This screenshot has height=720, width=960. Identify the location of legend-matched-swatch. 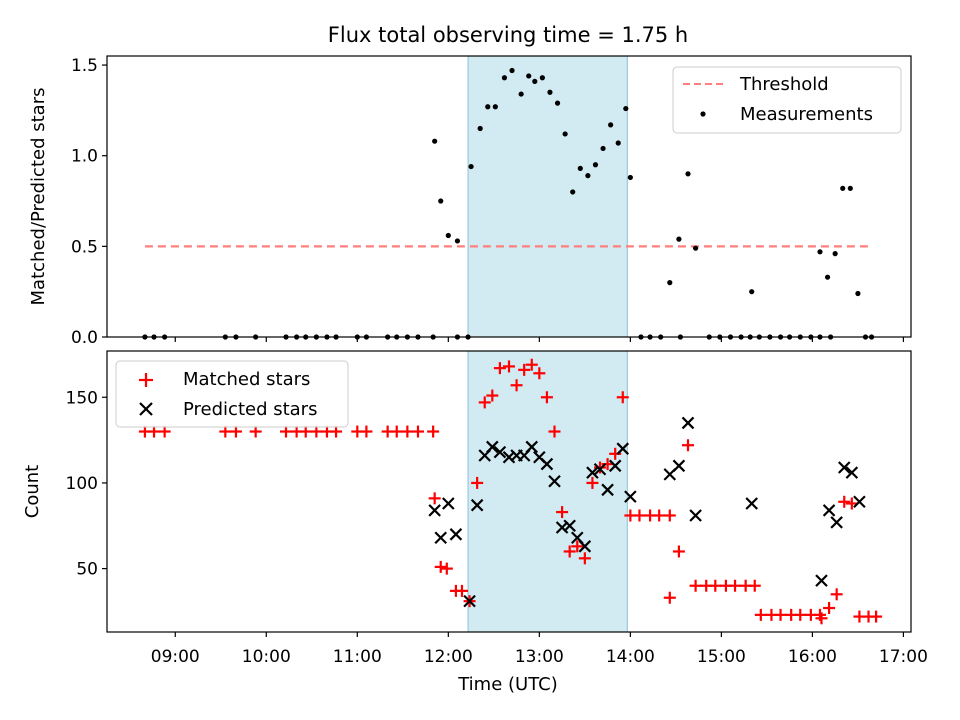
(146, 380).